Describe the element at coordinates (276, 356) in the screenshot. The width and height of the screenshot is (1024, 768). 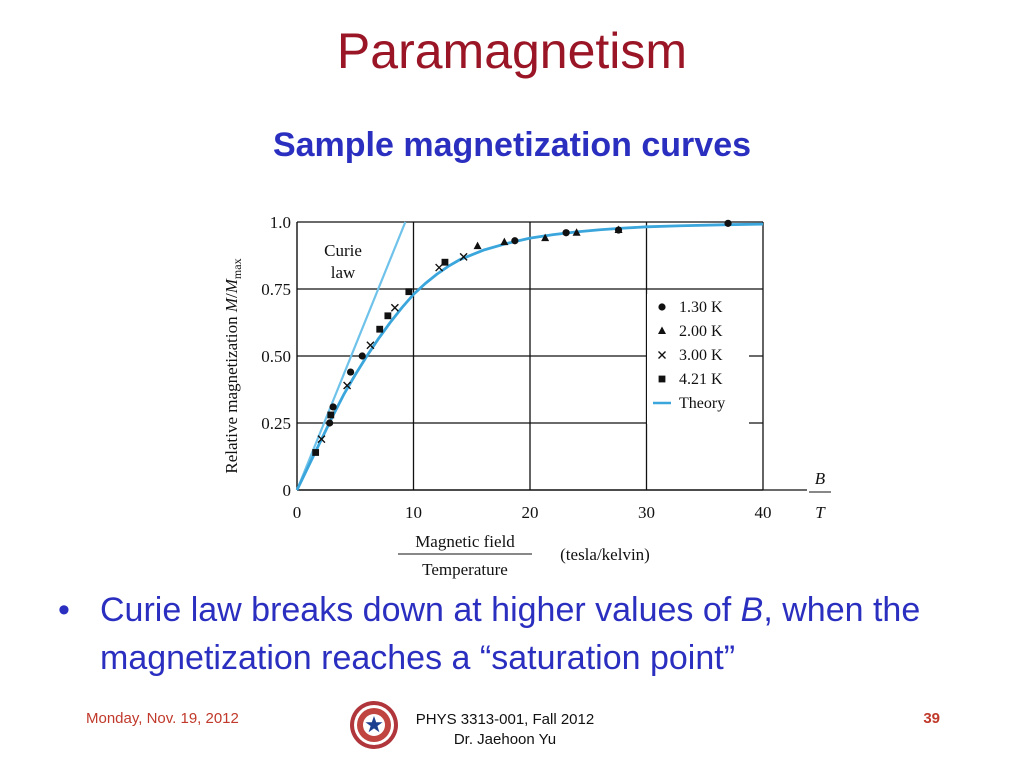
I see `y-tick-label: 0.50` at that location.